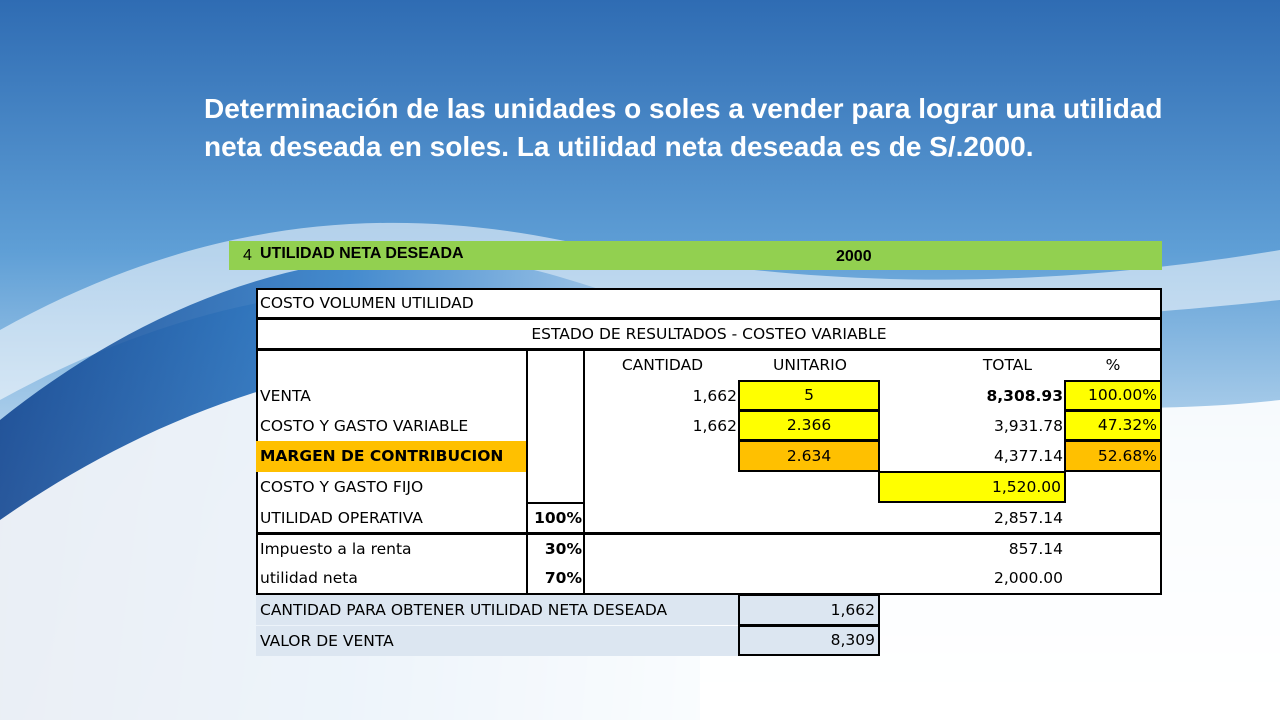  Describe the element at coordinates (527, 472) in the screenshot. I see `rate-column-border` at that location.